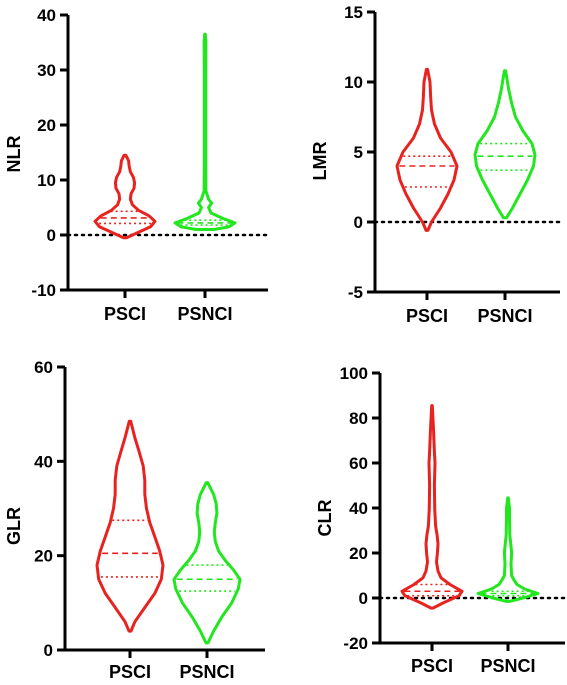  Describe the element at coordinates (320, 161) in the screenshot. I see `y-axis-label: LMR` at that location.